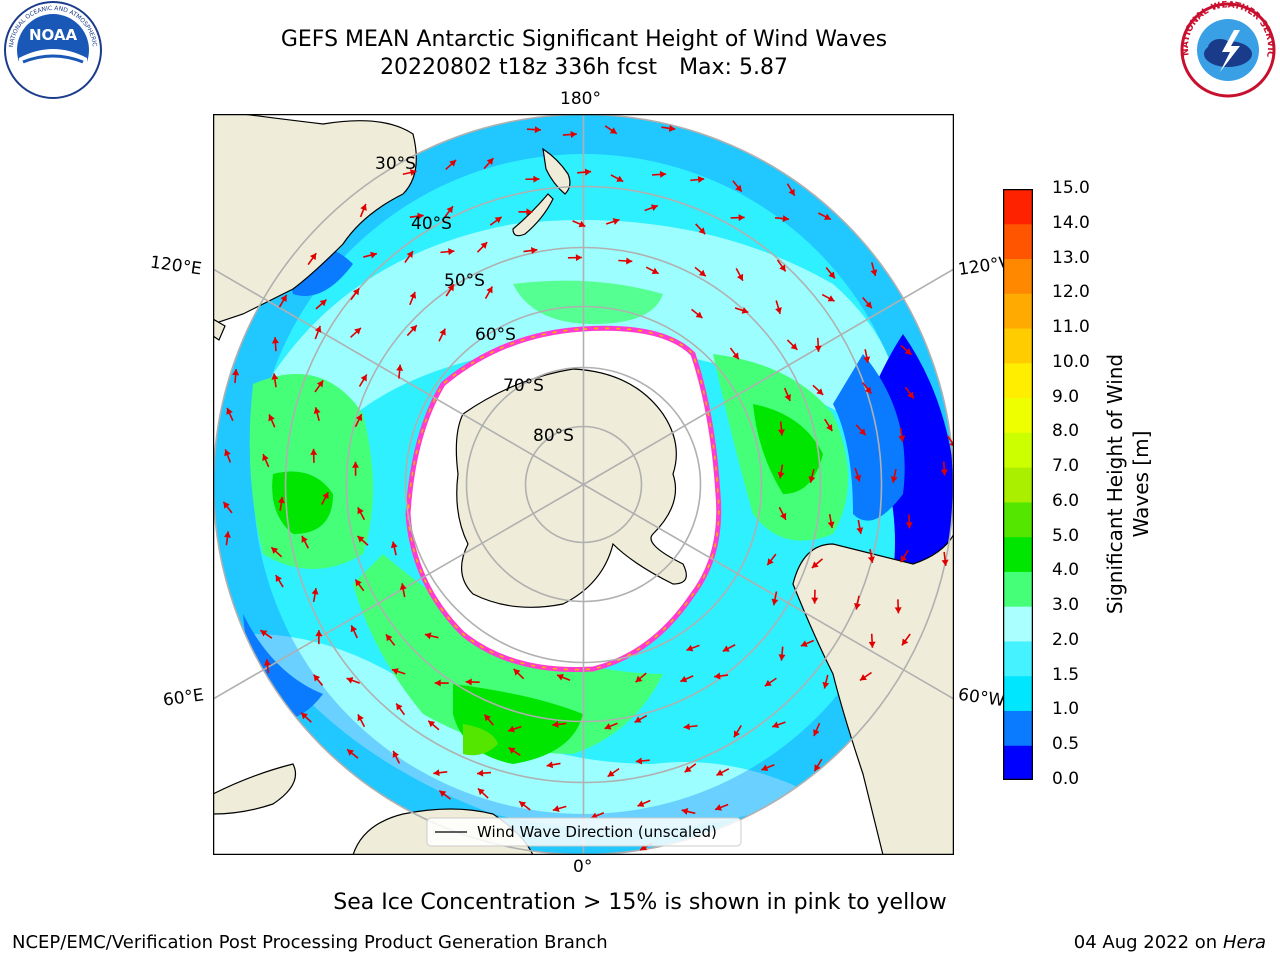 This screenshot has width=1280, height=960. What do you see at coordinates (1066, 779) in the screenshot?
I see `colorbar-tick-label: 0.0` at bounding box center [1066, 779].